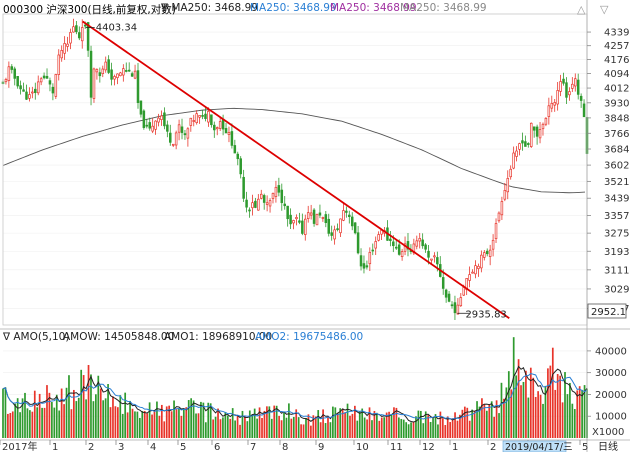  What do you see at coordinates (396, 447) in the screenshot?
I see `x-tick-label: 11` at bounding box center [396, 447].